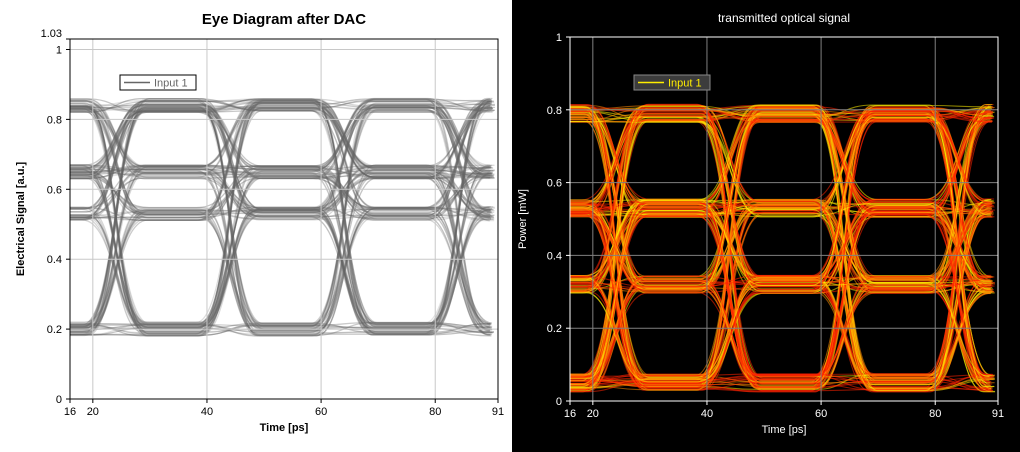 This screenshot has height=452, width=1020. I want to click on x-tick-label: 80, so click(435, 412).